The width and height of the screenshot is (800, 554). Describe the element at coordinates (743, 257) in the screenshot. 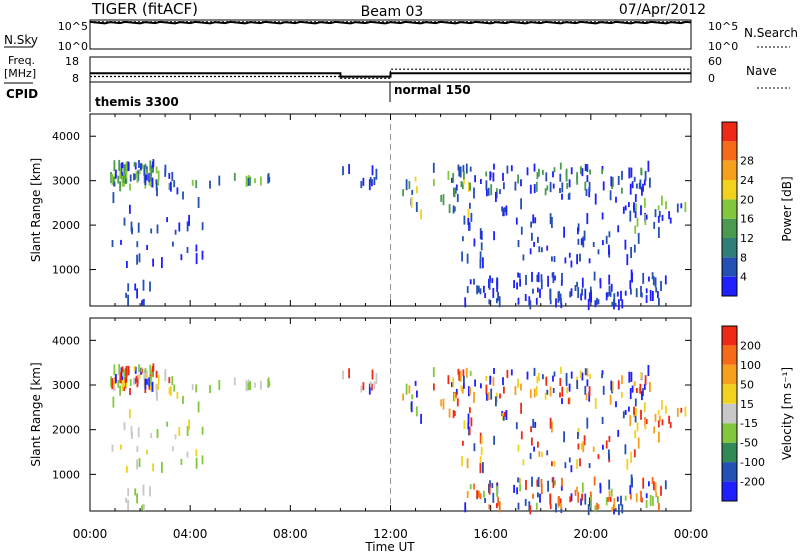

I see `colorbar-tick-label: 8` at that location.